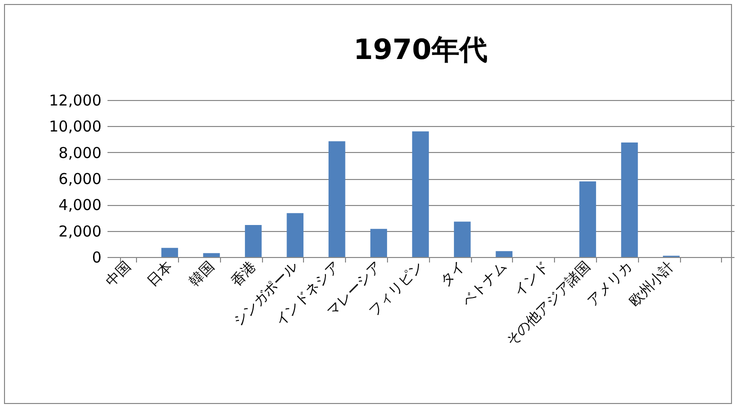 This screenshot has width=741, height=412. What do you see at coordinates (452, 274) in the screenshot?
I see `x-tick-label: タイ` at bounding box center [452, 274].